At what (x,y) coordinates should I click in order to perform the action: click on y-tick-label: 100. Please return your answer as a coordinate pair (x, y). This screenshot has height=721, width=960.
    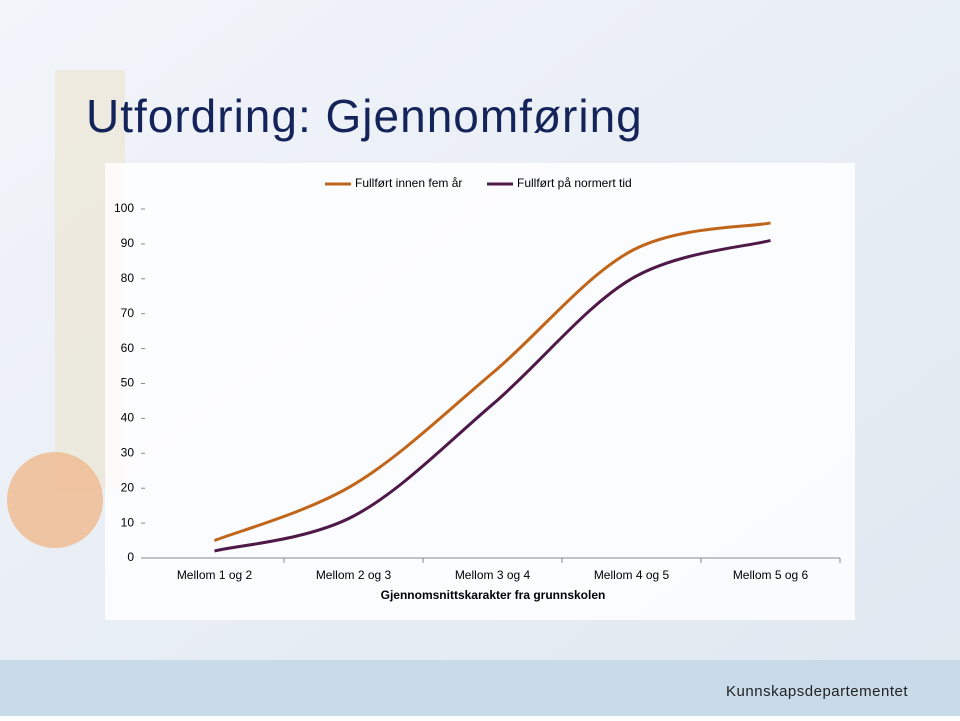
    Looking at the image, I should click on (124, 208).